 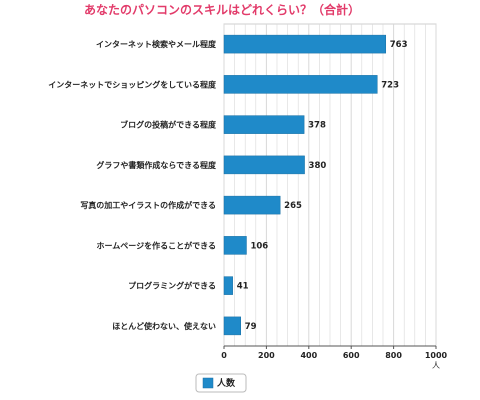 What do you see at coordinates (222, 9) in the screenshot?
I see `chart-title: あなたのパソコンのスキルはどれくらい？（合計）` at bounding box center [222, 9].